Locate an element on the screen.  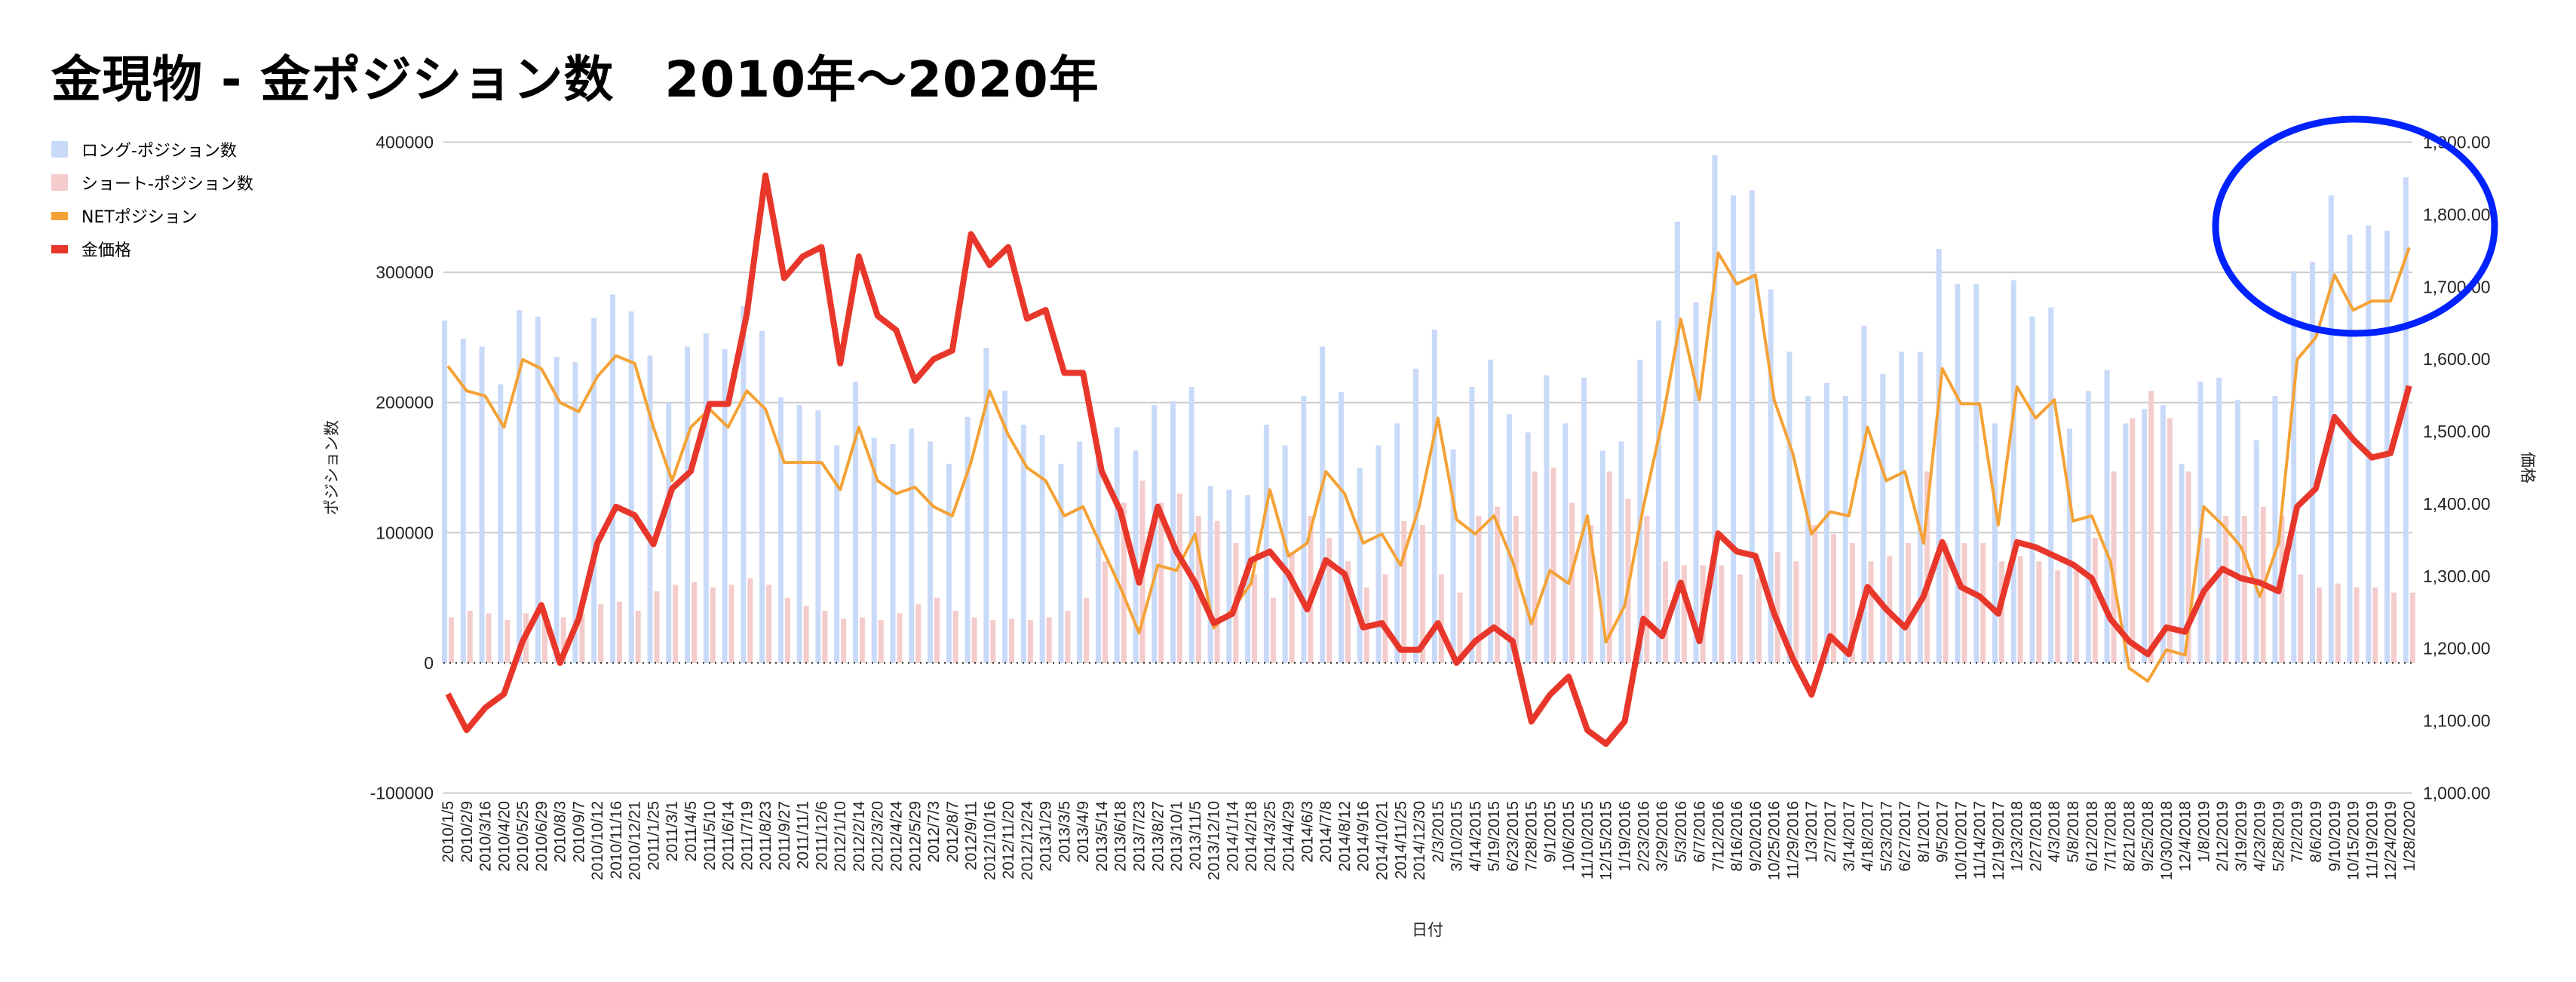
x-tick-label: 11/10/2015 is located at coordinates (1587, 840).